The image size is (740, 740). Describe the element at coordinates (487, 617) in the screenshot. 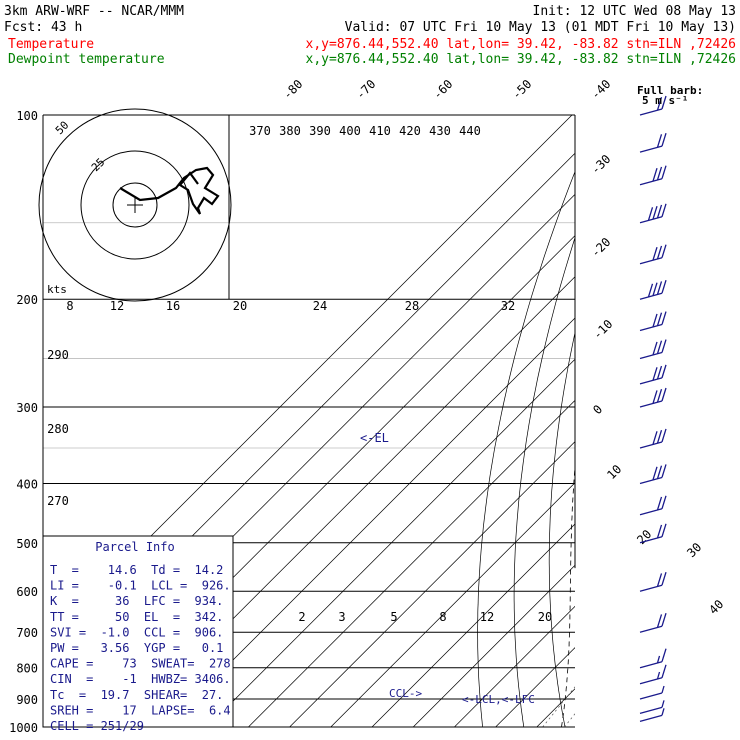

I see `mixing-ratio-label: 12` at that location.